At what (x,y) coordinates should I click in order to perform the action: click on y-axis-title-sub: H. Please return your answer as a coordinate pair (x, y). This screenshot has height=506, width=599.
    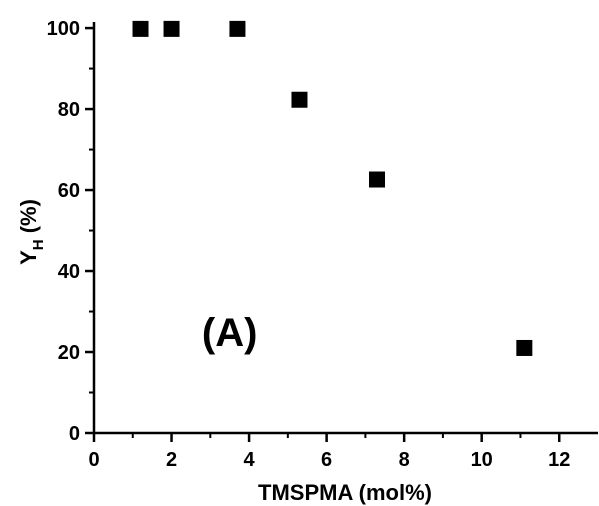
    Looking at the image, I should click on (38, 244).